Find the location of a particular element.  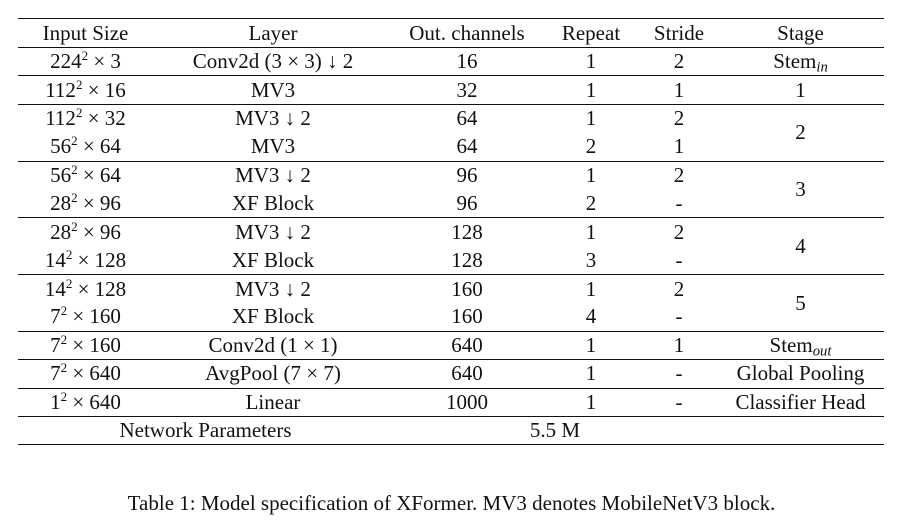

table-row: 12 × 640 Linear 1000 1 - Classifier Head is located at coordinates (451, 402).